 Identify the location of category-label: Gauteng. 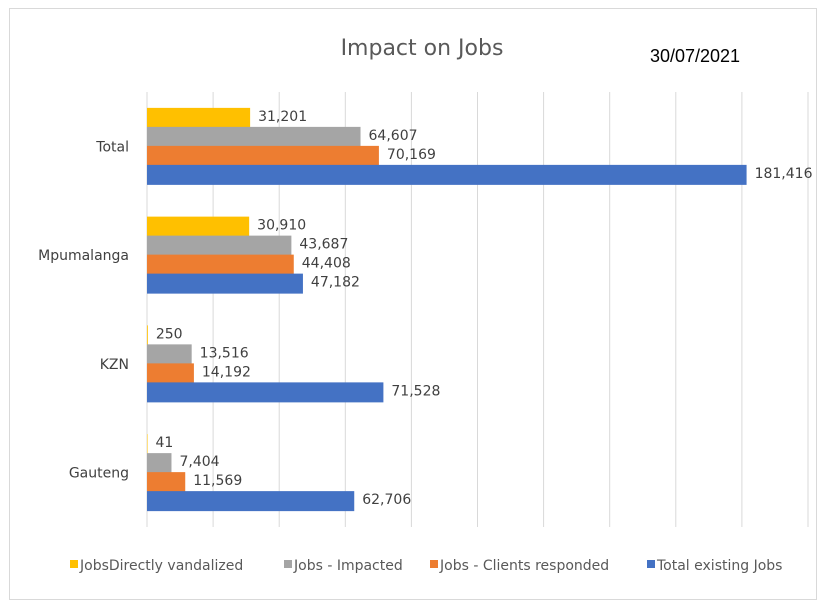
(99, 474).